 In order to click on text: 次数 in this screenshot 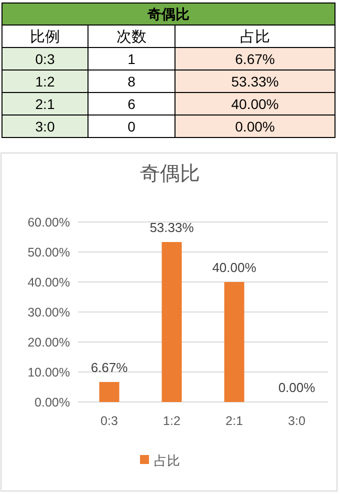, I will do `click(131, 37)`.